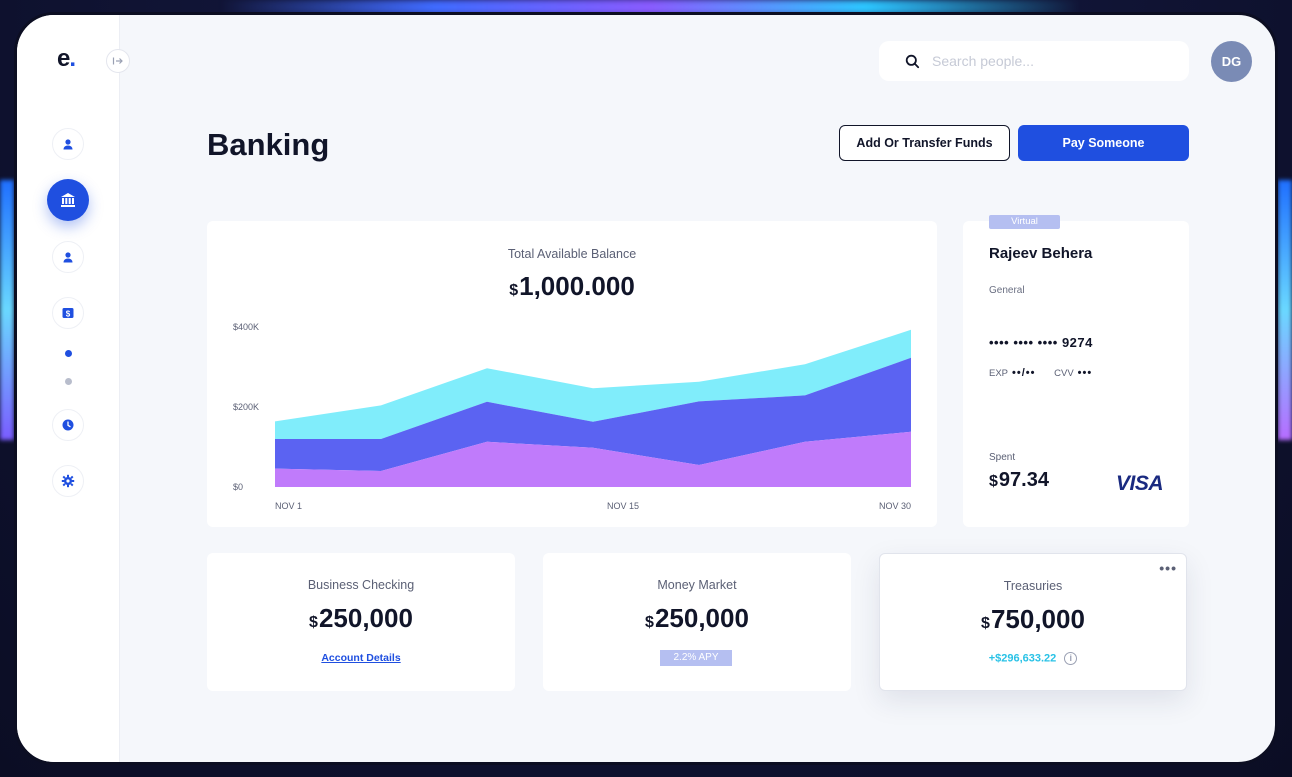 This screenshot has height=777, width=1292. What do you see at coordinates (650, 7) in the screenshot?
I see `backdrop-glow-top` at bounding box center [650, 7].